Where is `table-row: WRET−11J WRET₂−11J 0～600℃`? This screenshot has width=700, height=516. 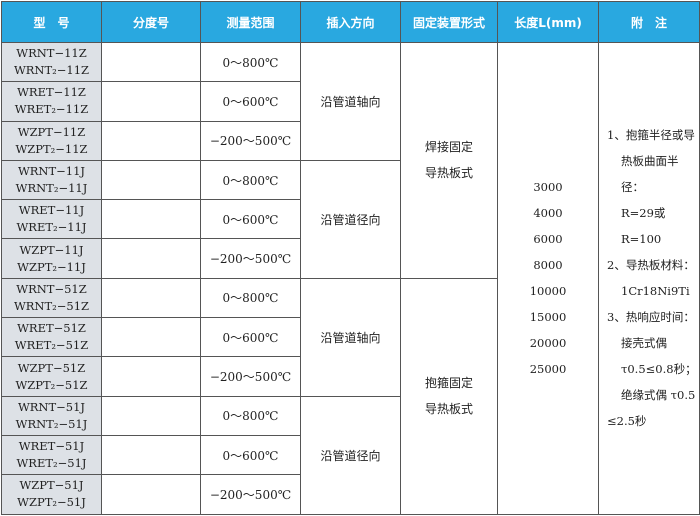 table-row: WRET−11J WRET₂−11J 0～600℃ is located at coordinates (350, 219).